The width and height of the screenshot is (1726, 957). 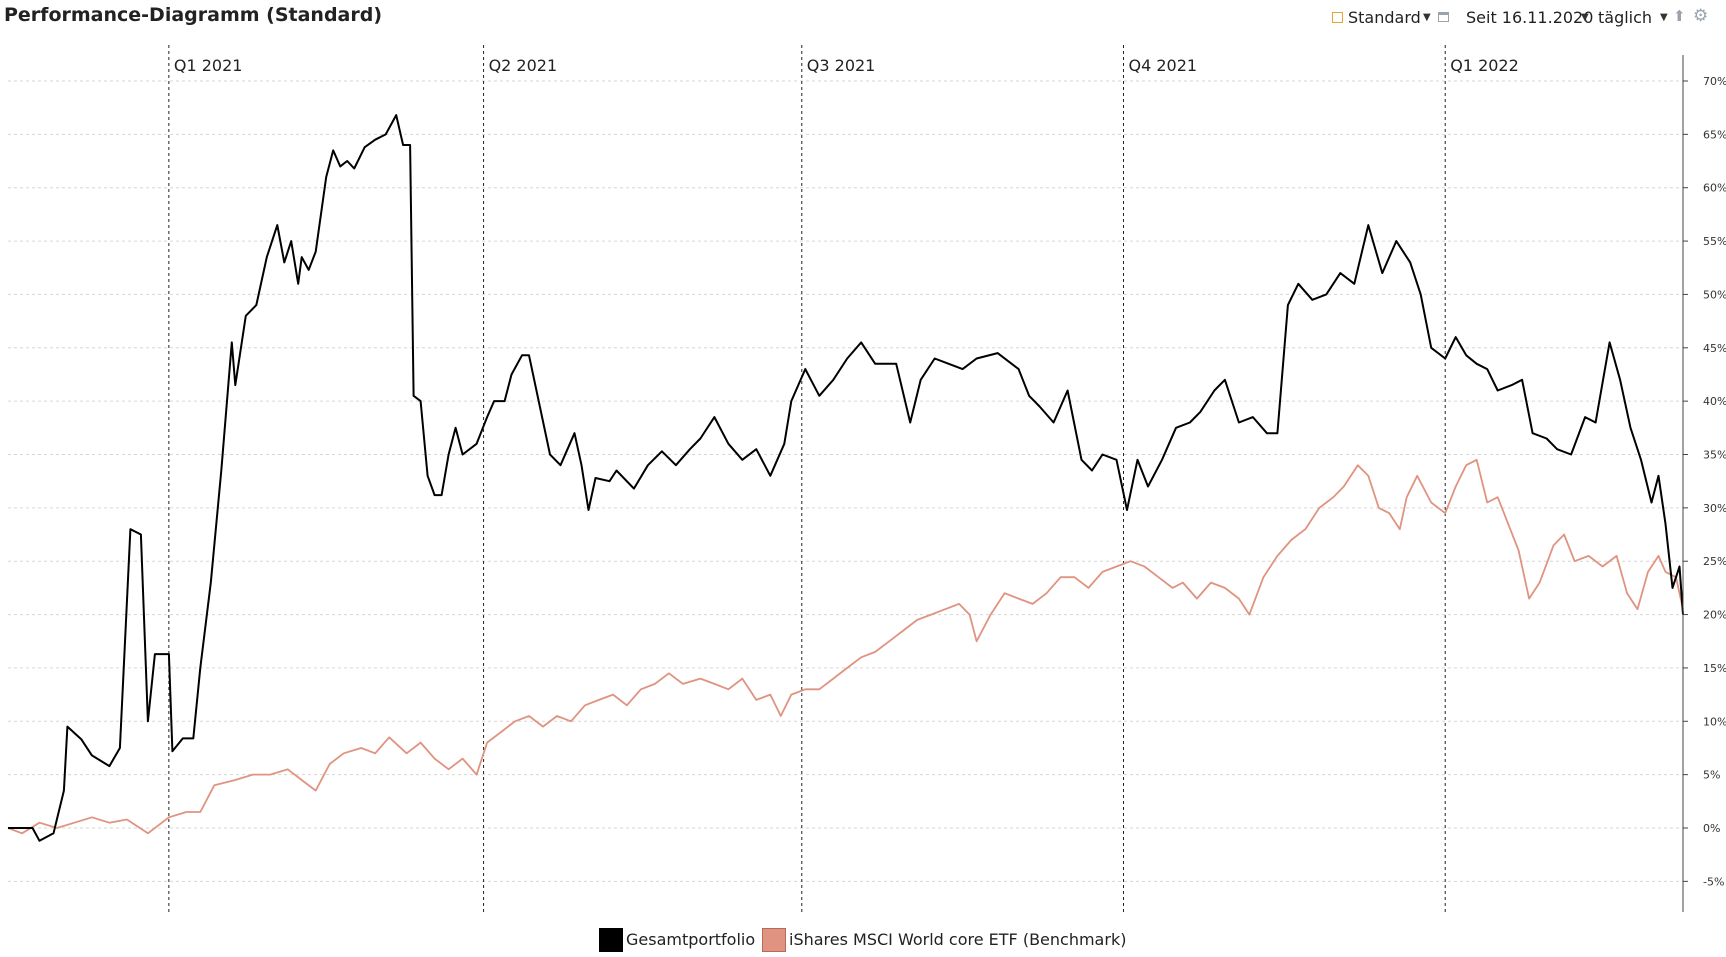 What do you see at coordinates (1714, 721) in the screenshot?
I see `y-tick-label: 10%` at bounding box center [1714, 721].